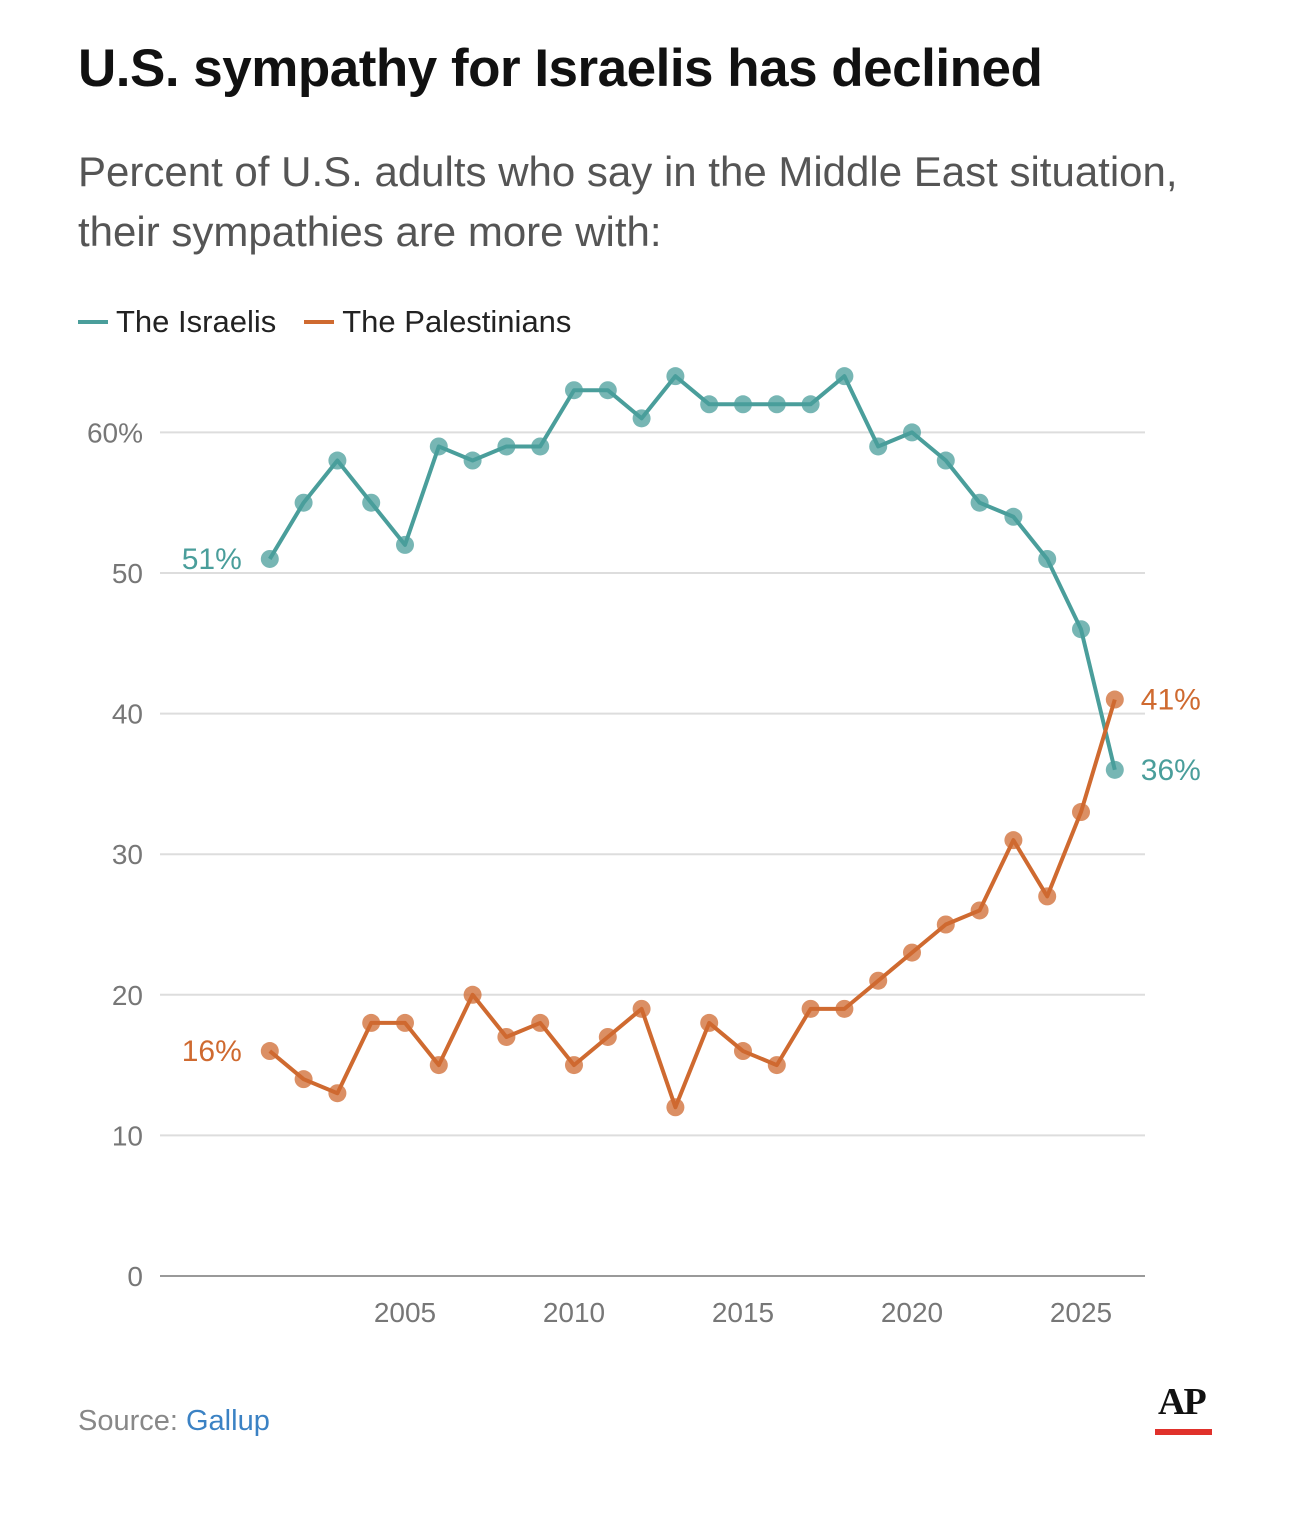 Image resolution: width=1290 pixels, height=1519 pixels. Describe the element at coordinates (132, 1421) in the screenshot. I see `source-prefix: Source:` at that location.